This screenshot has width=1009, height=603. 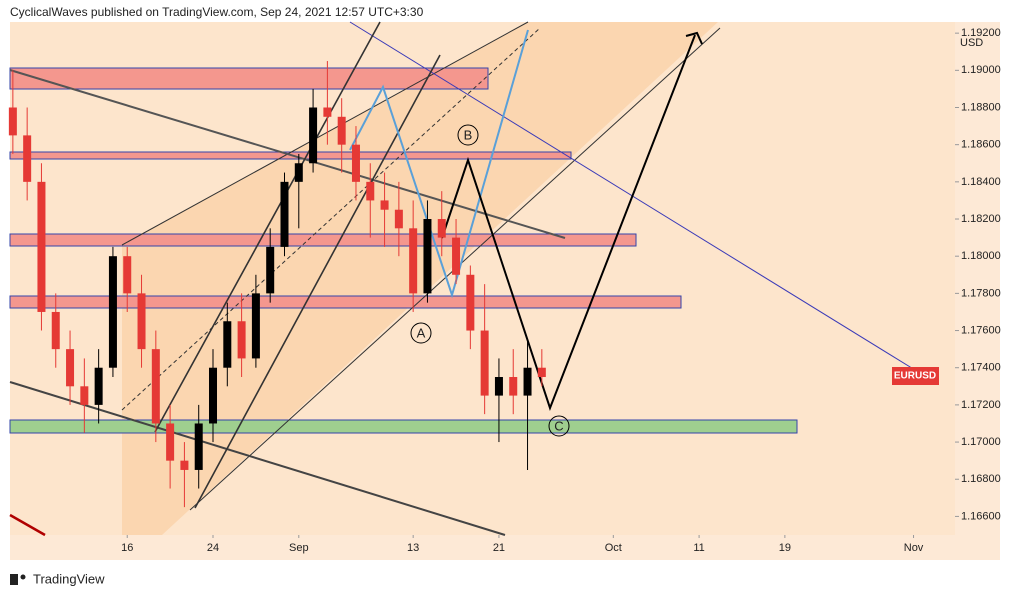 What do you see at coordinates (981, 107) in the screenshot?
I see `y-tick-label: 1.18800` at bounding box center [981, 107].